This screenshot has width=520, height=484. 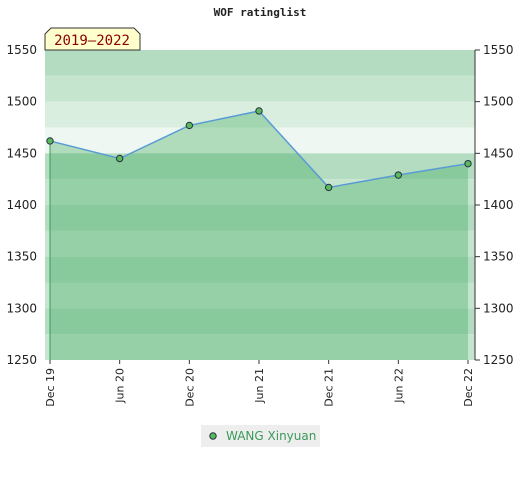 I want to click on chart-title: WOF ratinglist, so click(x=260, y=12).